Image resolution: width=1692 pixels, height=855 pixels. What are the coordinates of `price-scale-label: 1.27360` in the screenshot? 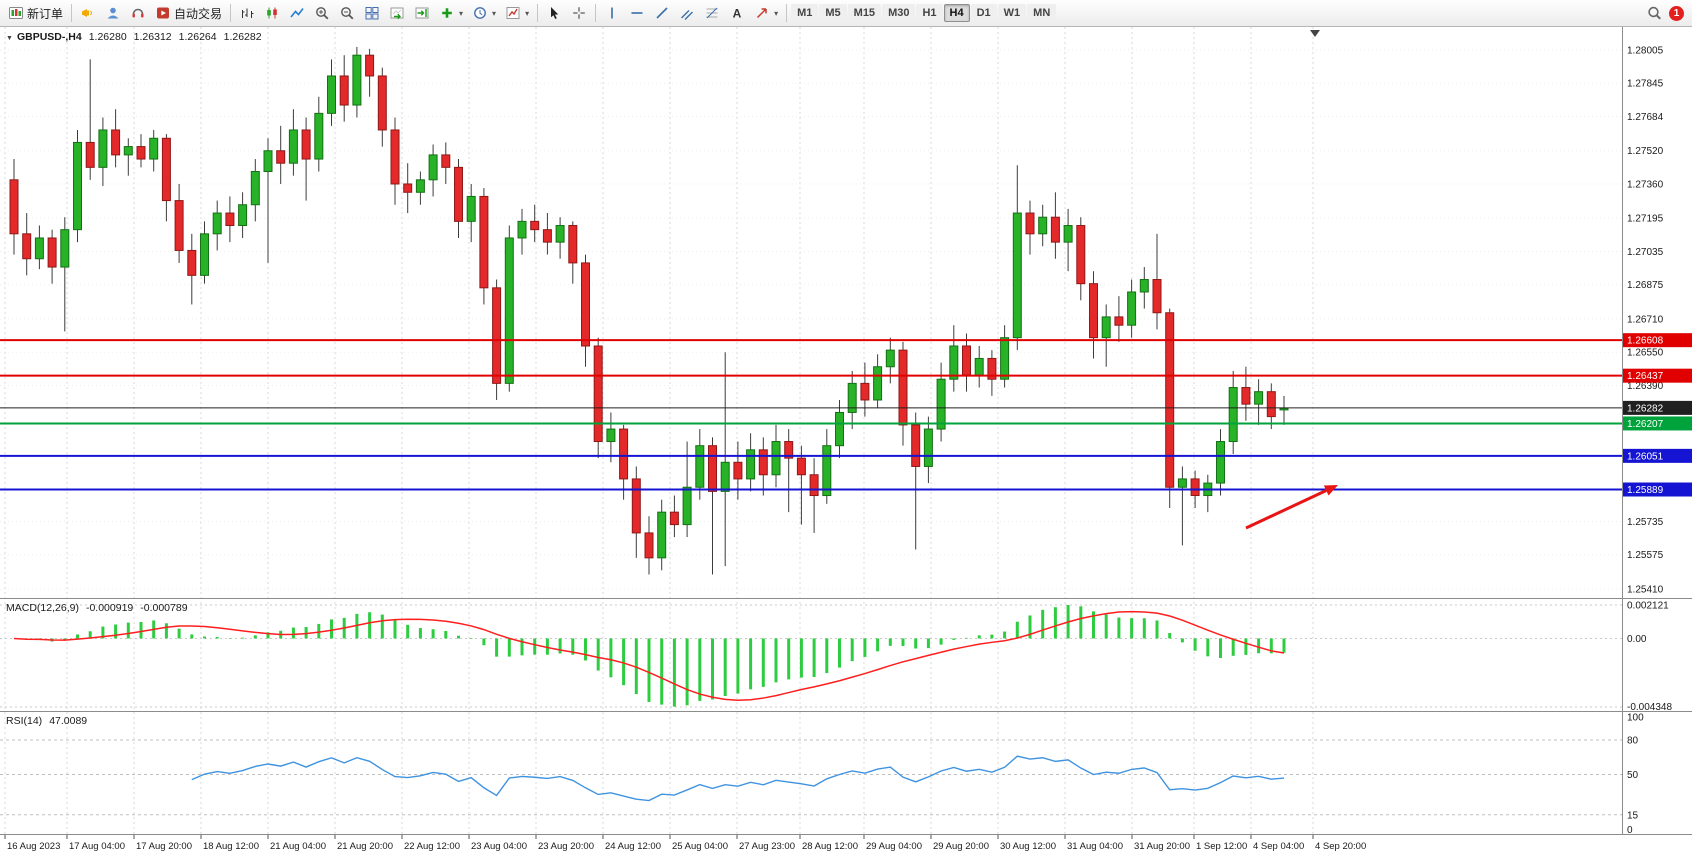 It's located at (1645, 184).